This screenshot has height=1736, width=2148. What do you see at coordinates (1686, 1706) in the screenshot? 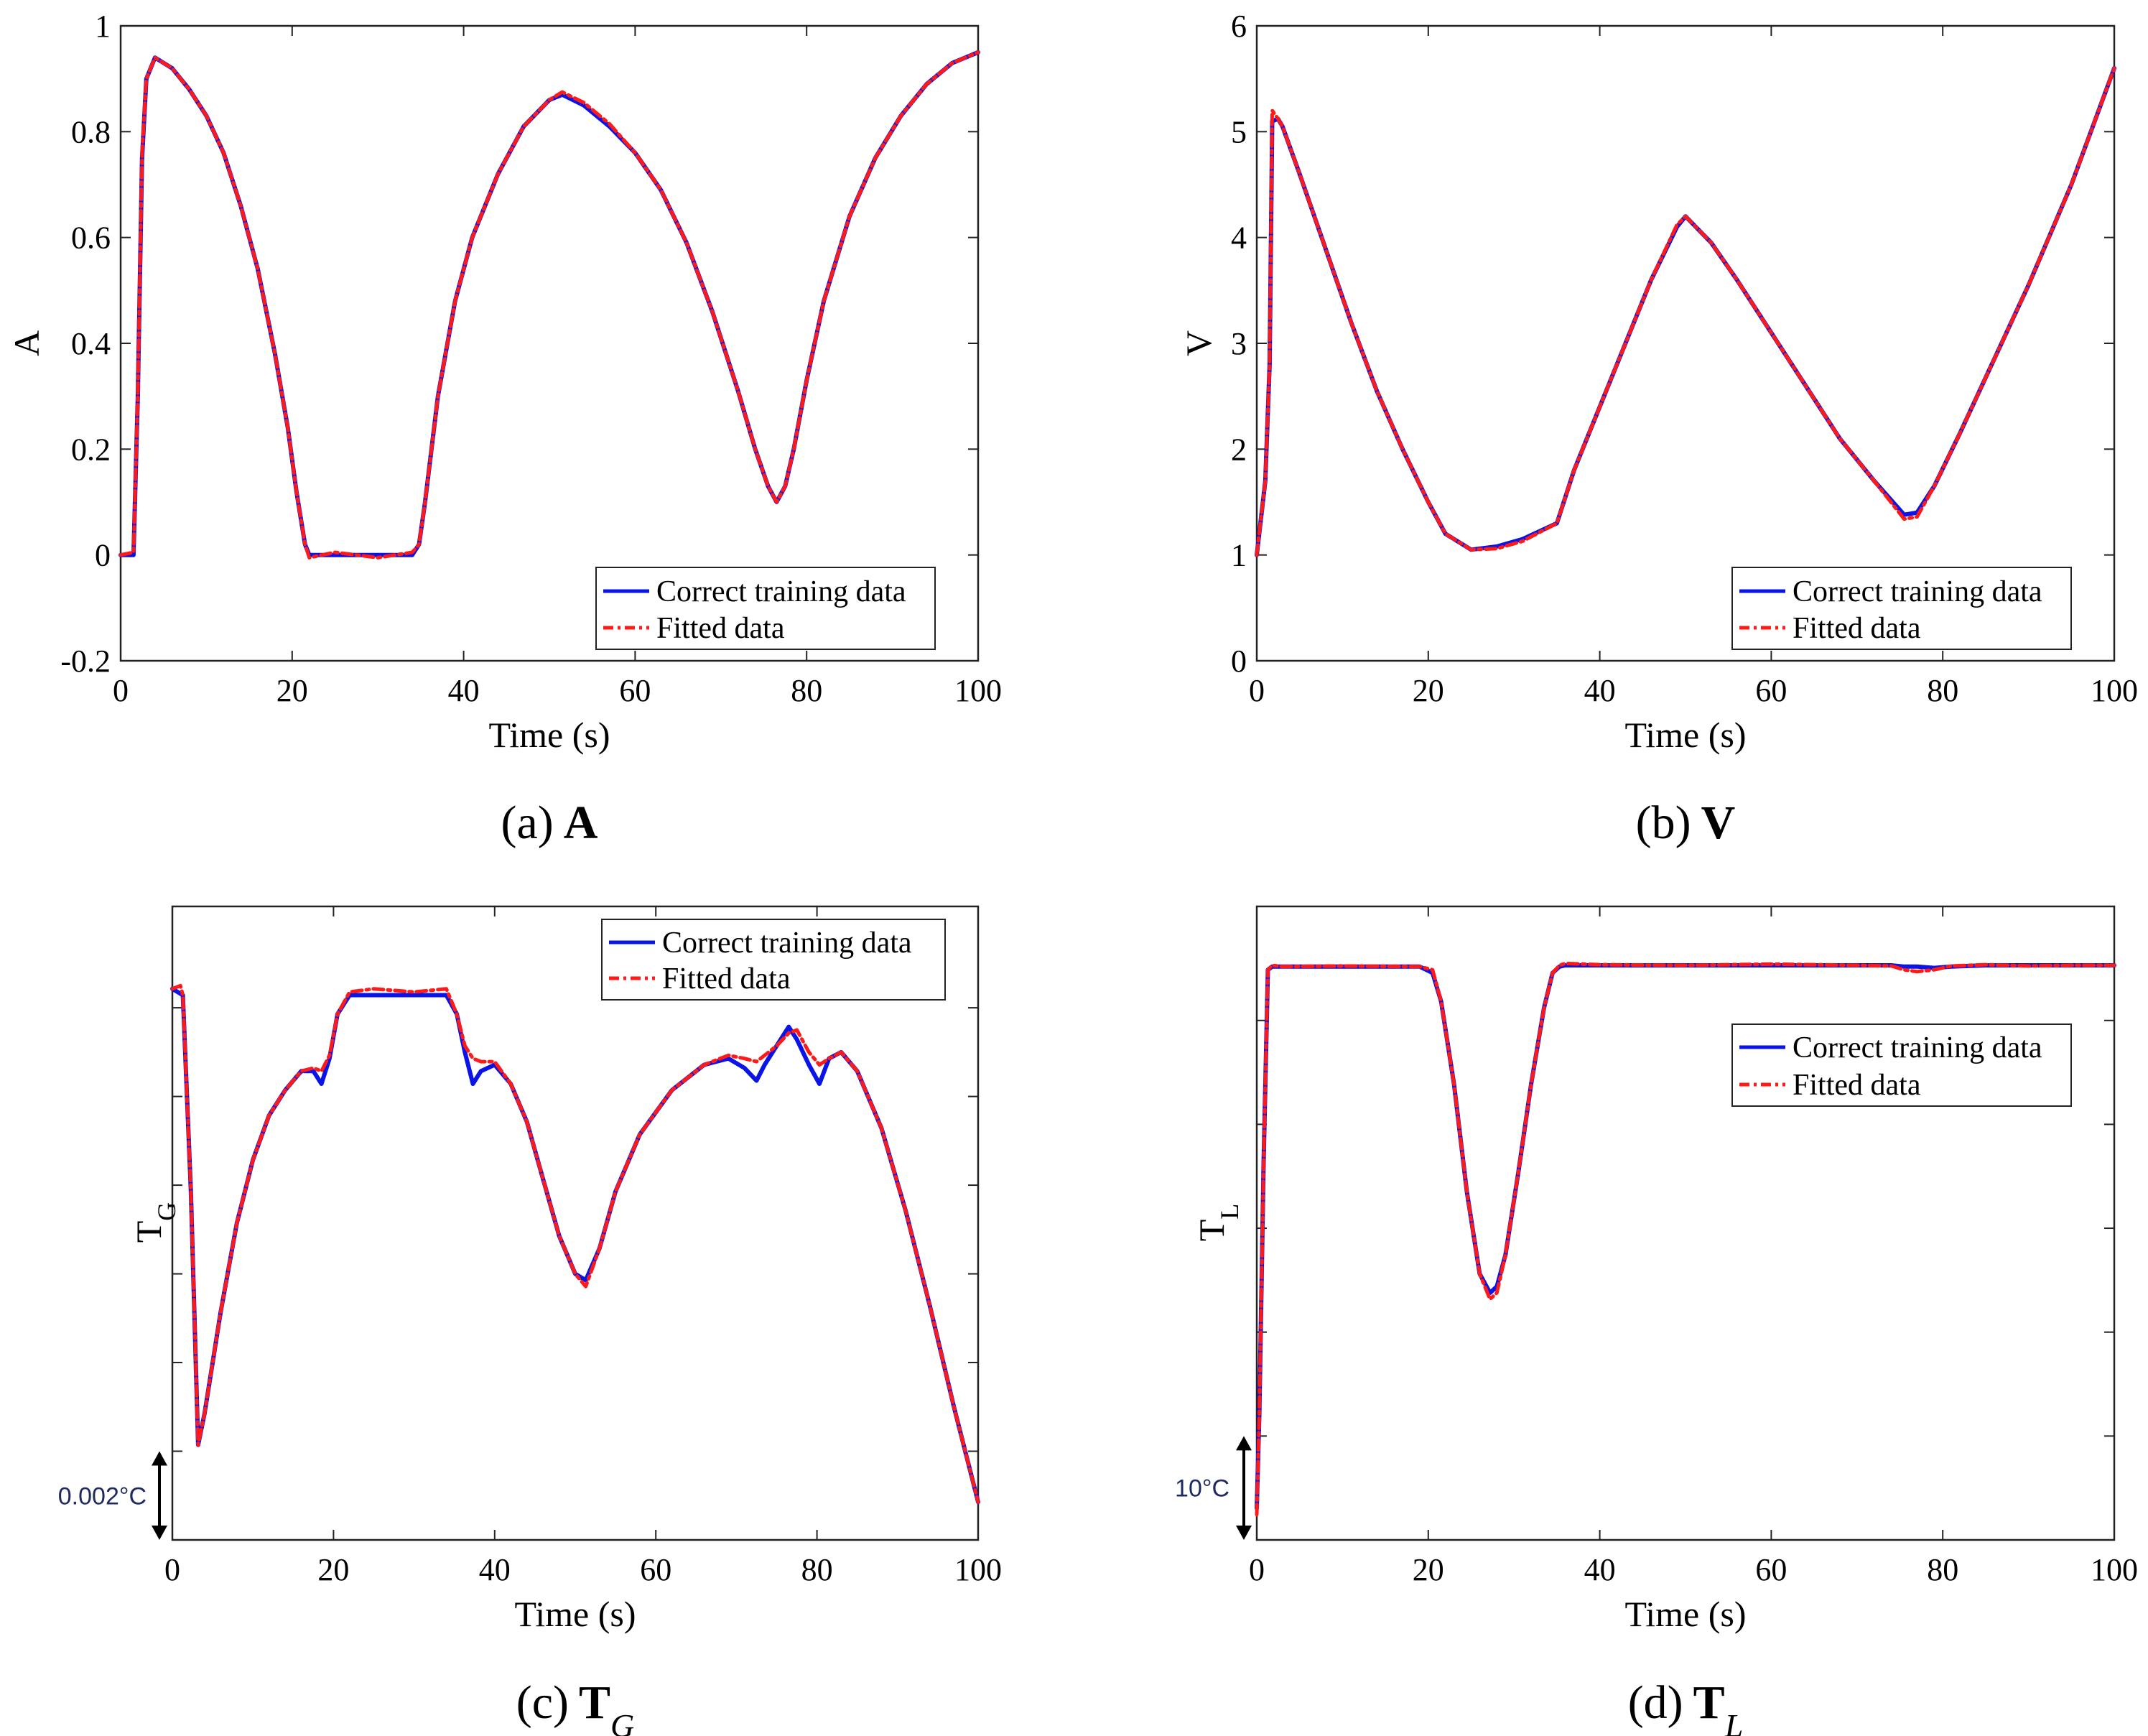
I see `caption: (d) TL` at bounding box center [1686, 1706].